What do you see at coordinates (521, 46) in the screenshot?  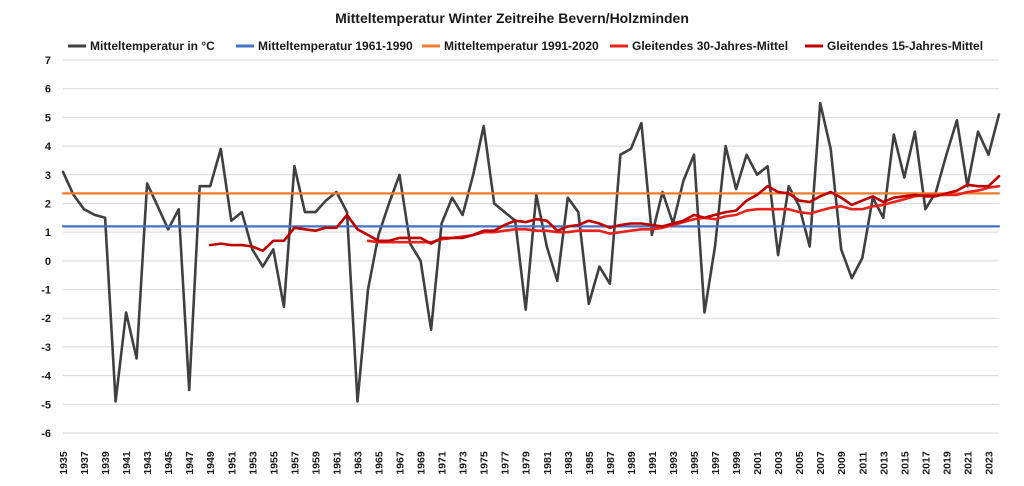 I see `legend-entry: Mitteltemperatur 1991-2020` at bounding box center [521, 46].